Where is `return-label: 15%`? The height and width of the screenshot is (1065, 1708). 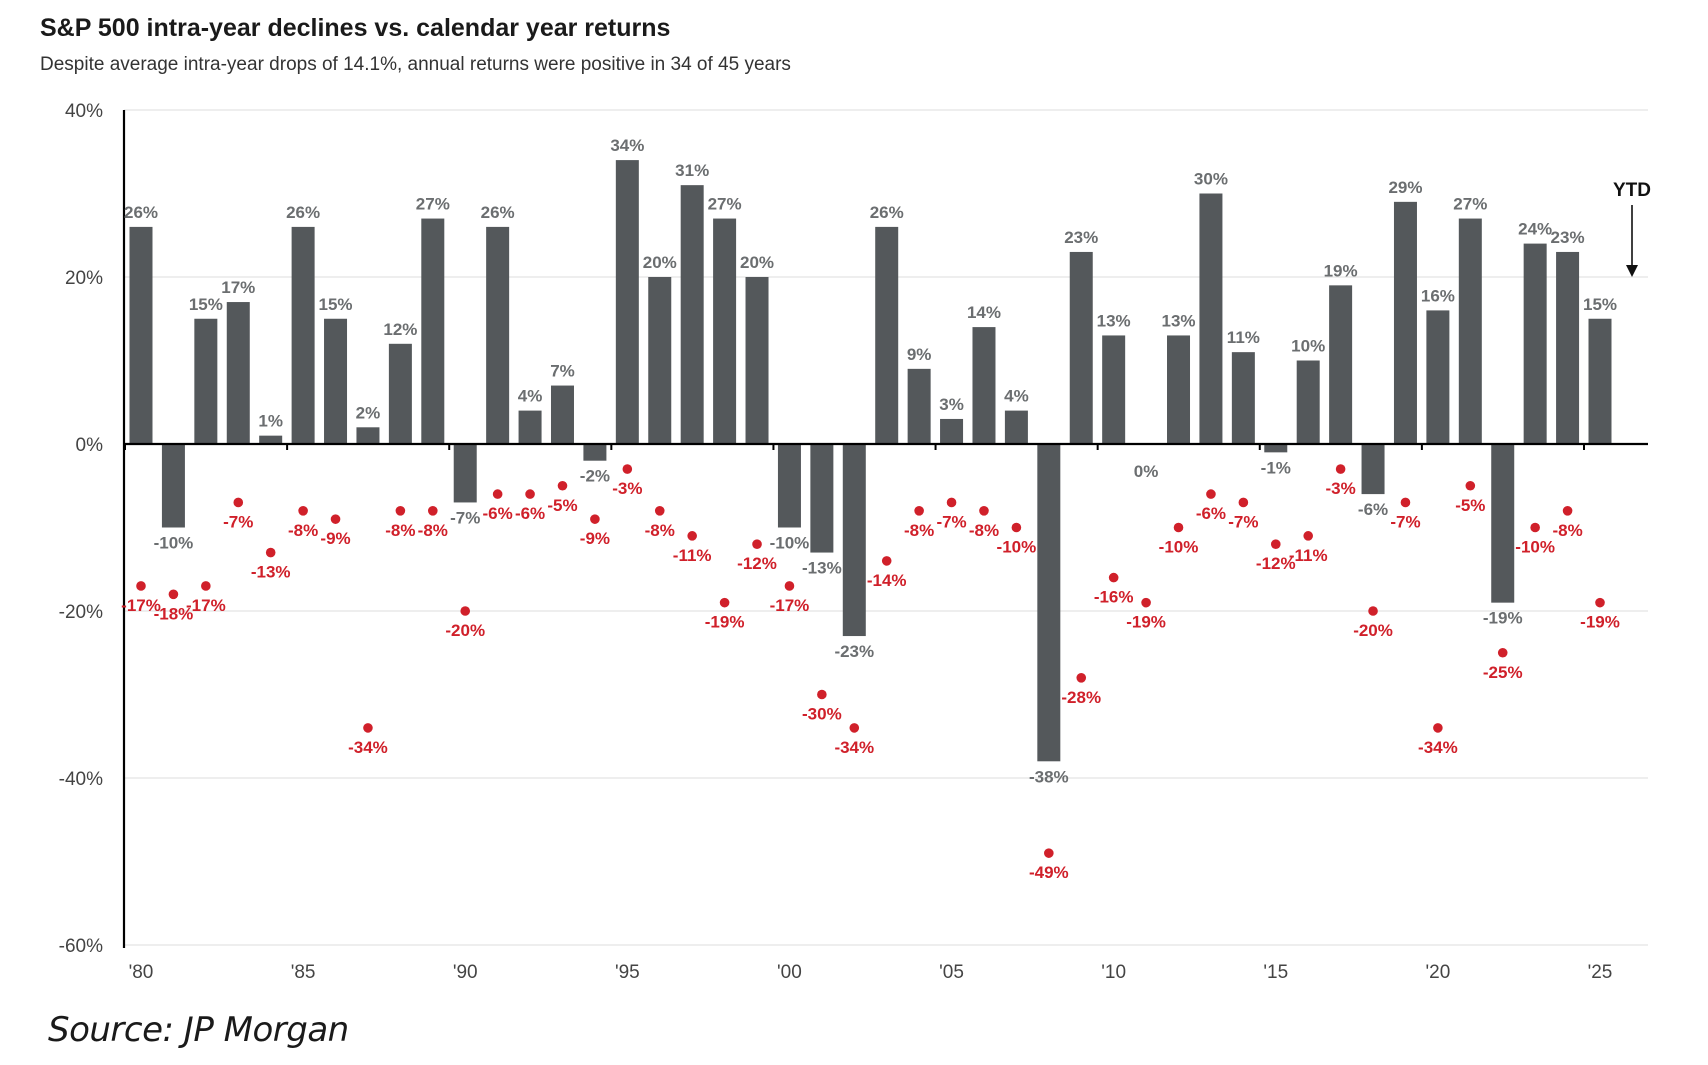 return-label: 15% is located at coordinates (1600, 304).